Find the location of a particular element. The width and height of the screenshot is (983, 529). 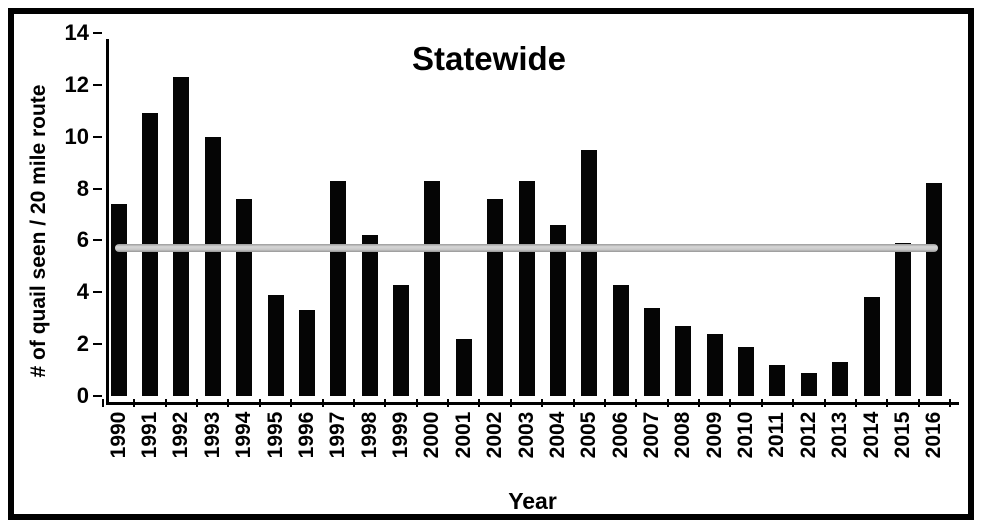

x-tick-label-1994: 1994 is located at coordinates (244, 435).